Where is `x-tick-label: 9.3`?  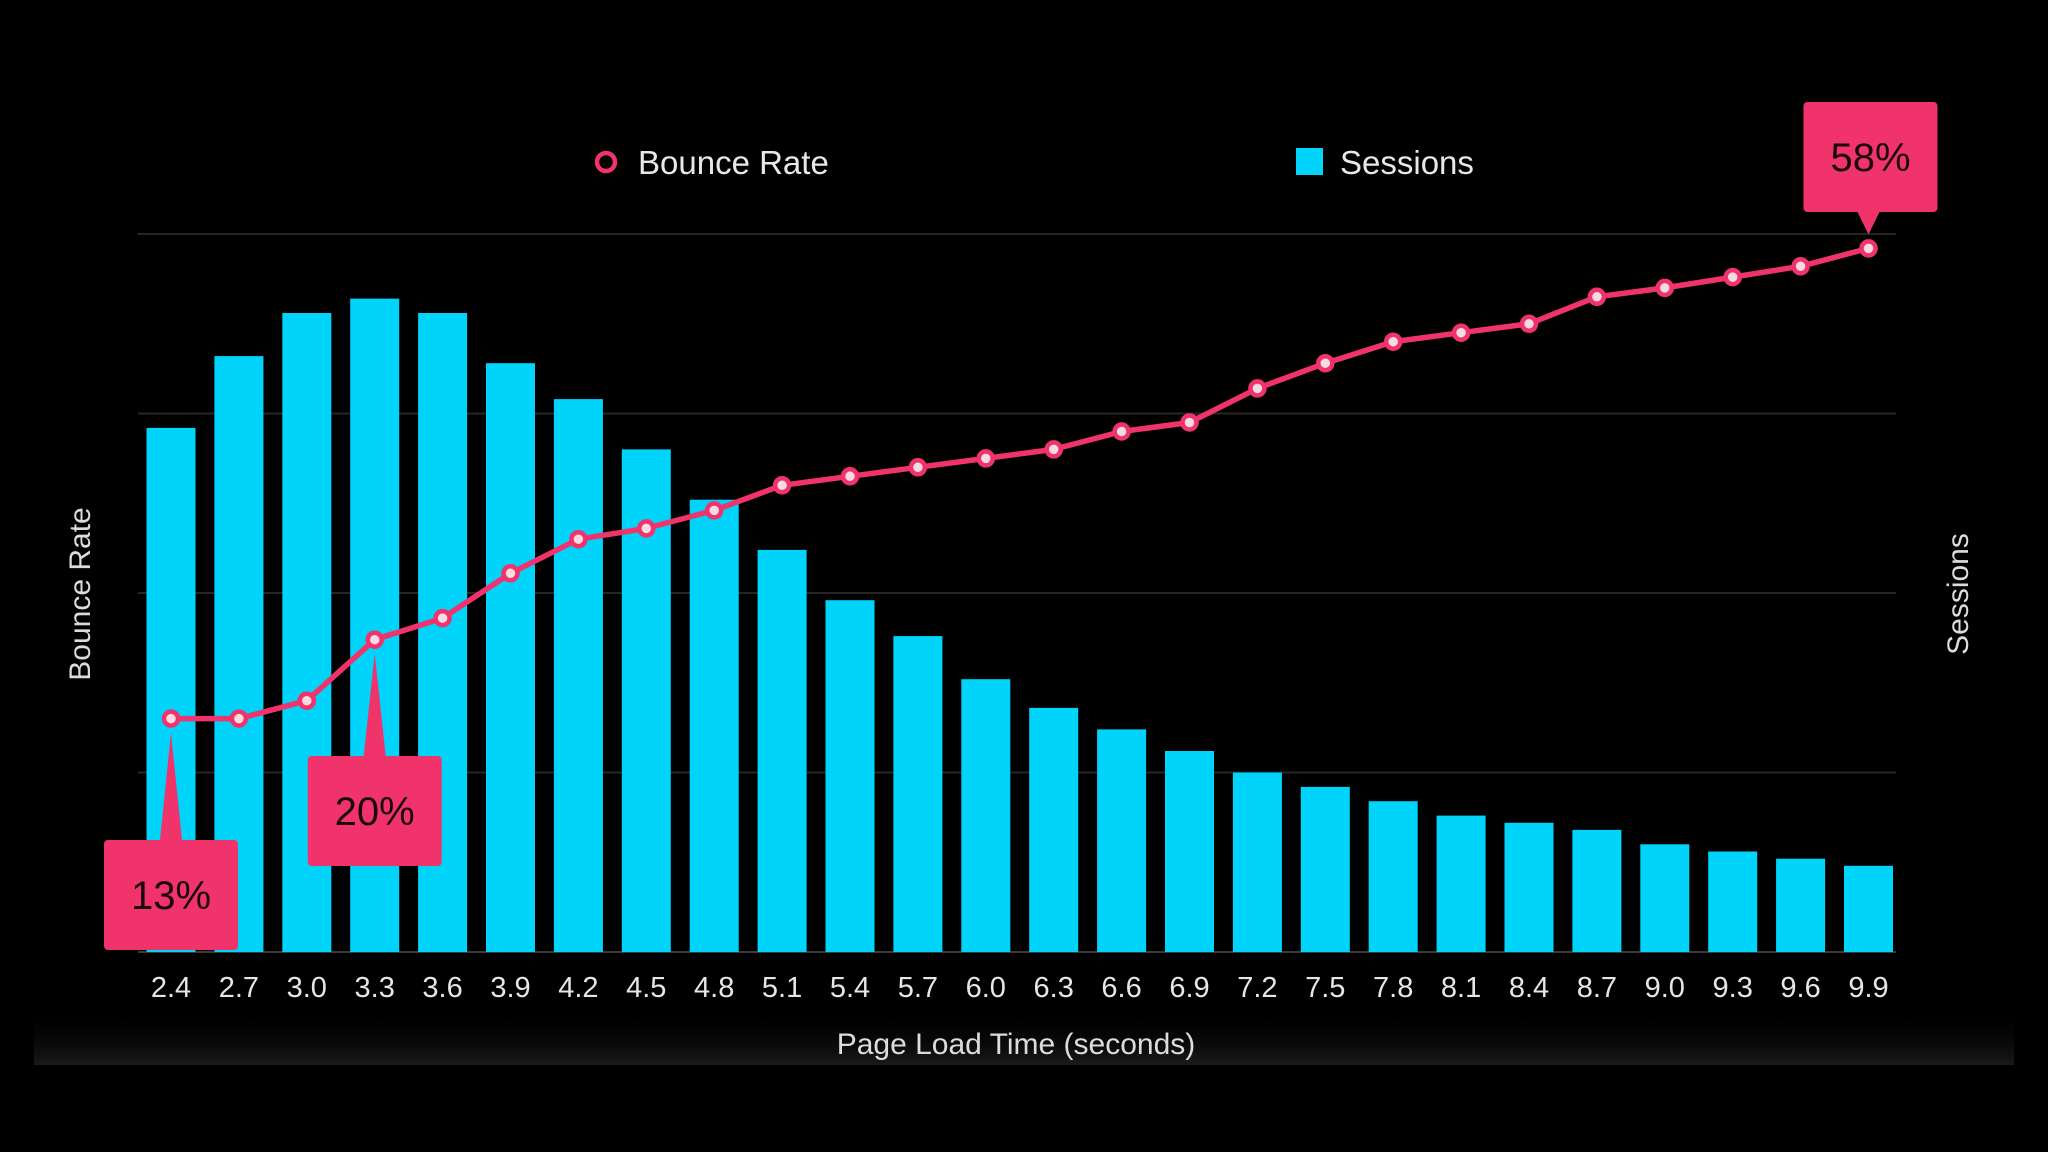 x-tick-label: 9.3 is located at coordinates (1733, 988).